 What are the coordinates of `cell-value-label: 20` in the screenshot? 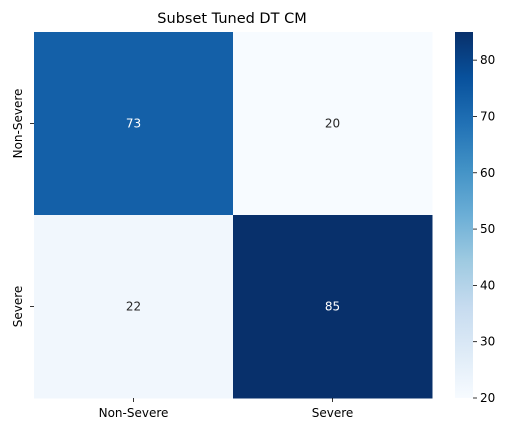 It's located at (332, 124).